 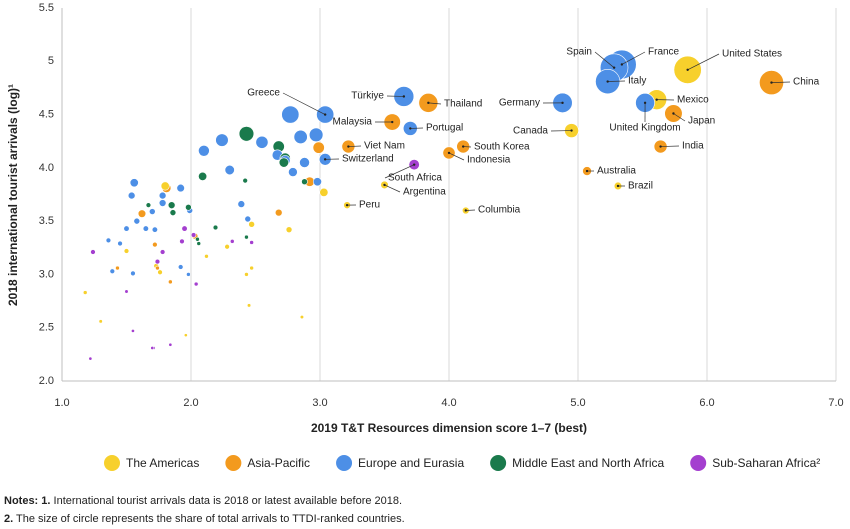 I want to click on point-label: South Korea, so click(x=502, y=147).